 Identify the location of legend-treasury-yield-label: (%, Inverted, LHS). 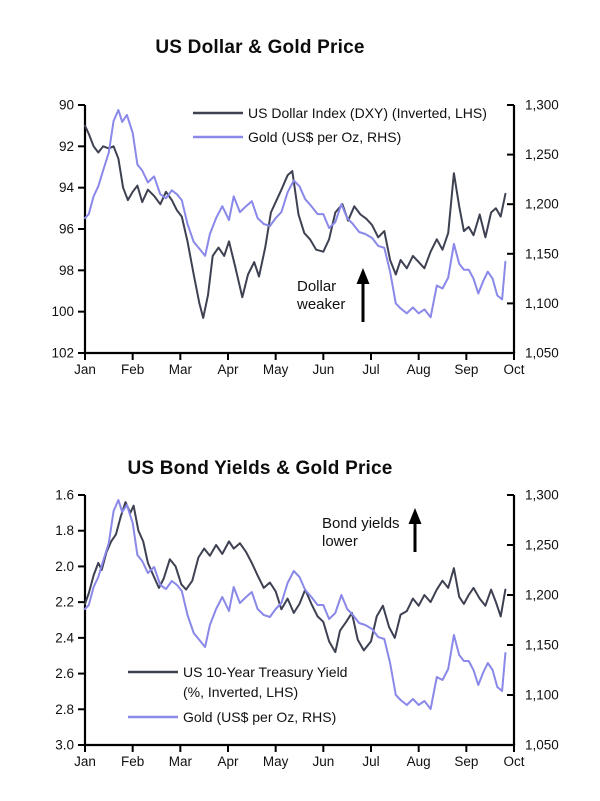
(240, 692).